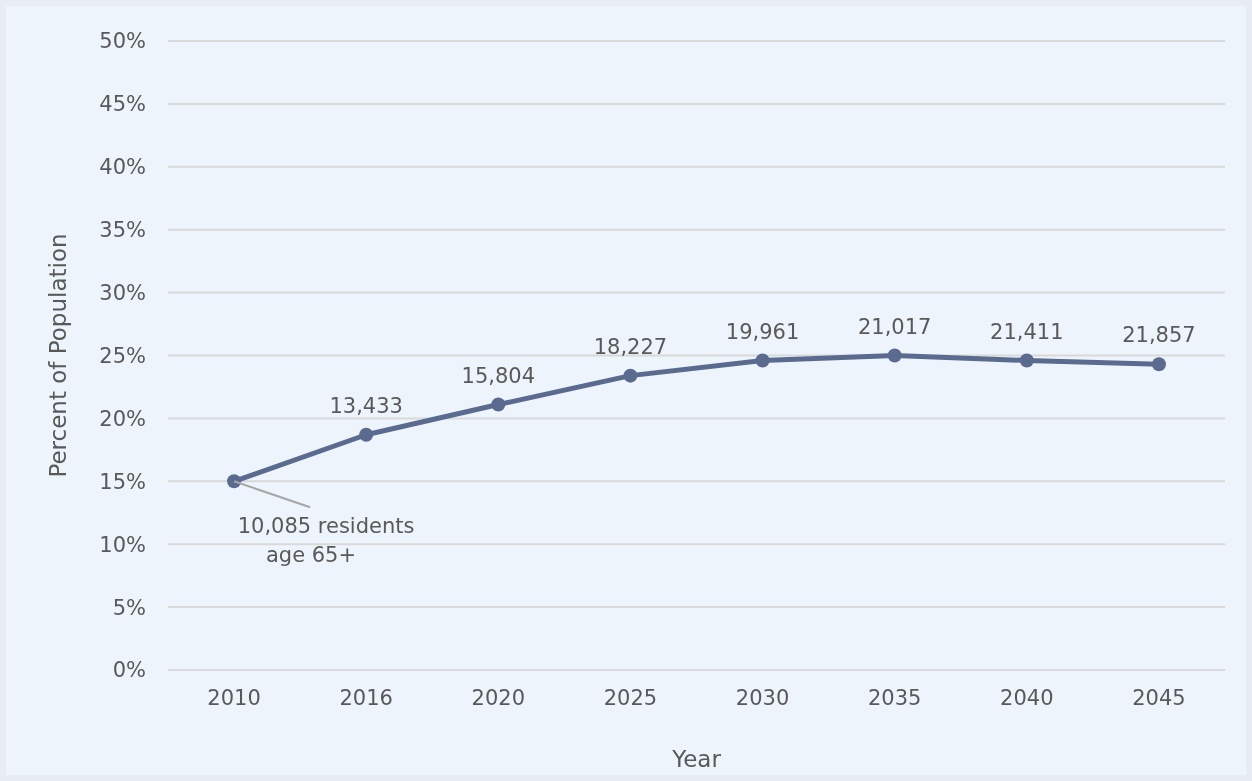 Image resolution: width=1252 pixels, height=781 pixels. What do you see at coordinates (58, 355) in the screenshot?
I see `y-axis-title: Percent of Population` at bounding box center [58, 355].